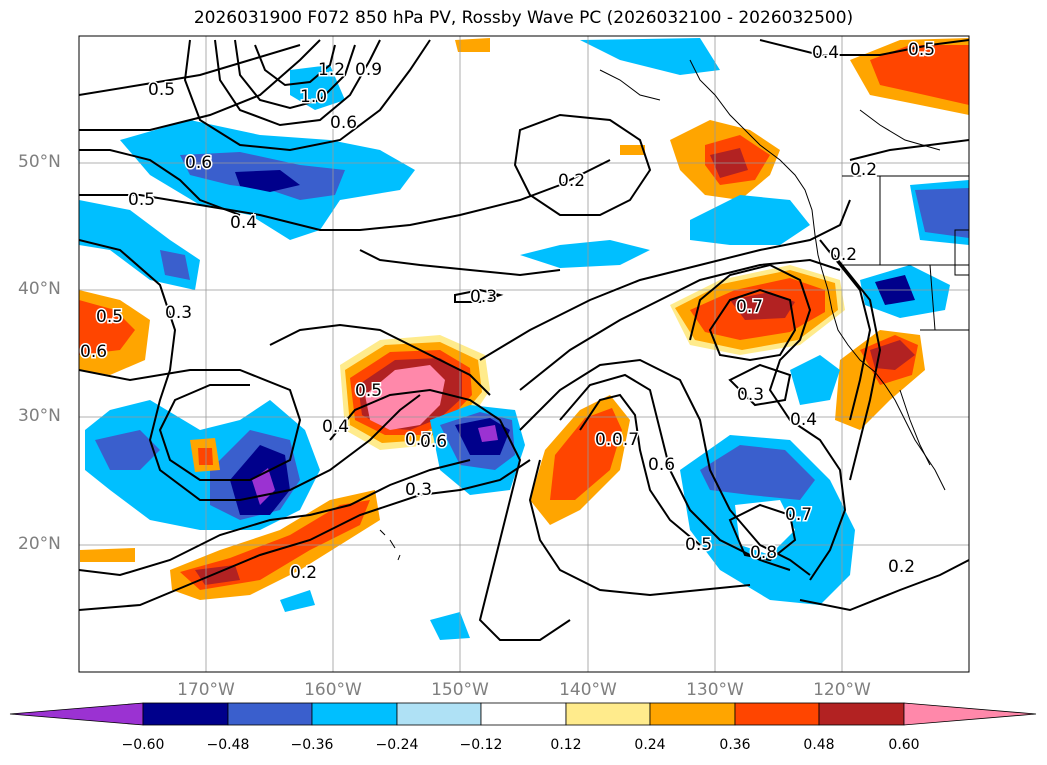  Describe the element at coordinates (143, 745) in the screenshot. I see `colorbar-tick: −0.60` at that location.